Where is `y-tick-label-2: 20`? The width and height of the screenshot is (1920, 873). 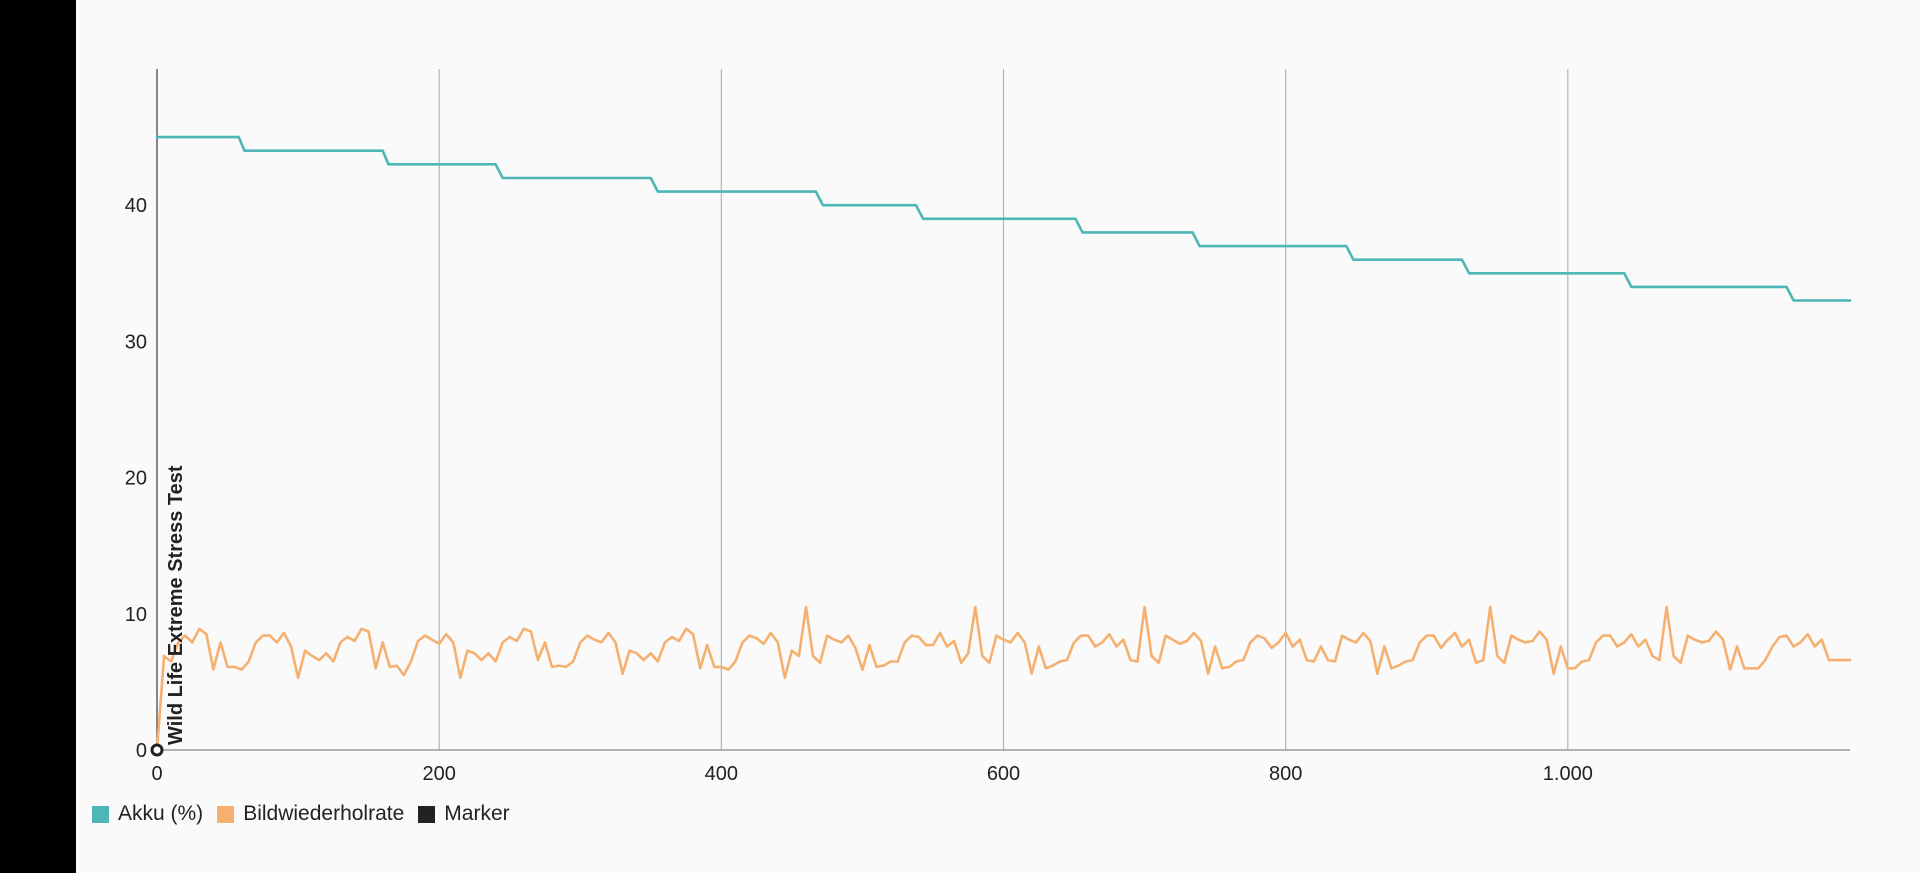
y-tick-label-2: 20 is located at coordinates (136, 479).